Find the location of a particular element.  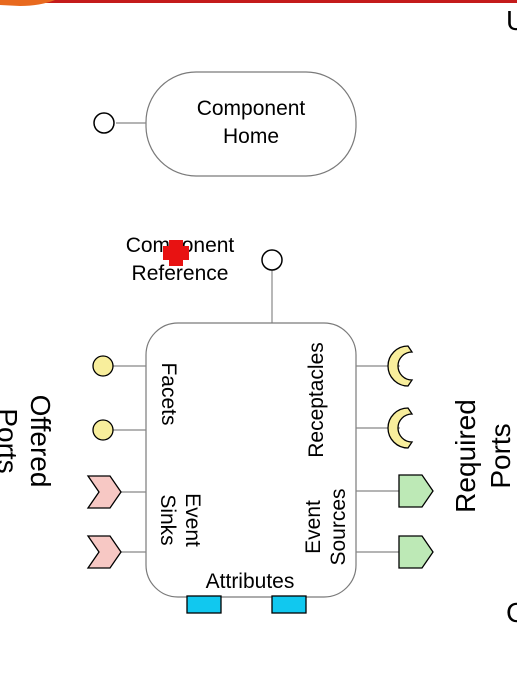

attributes-label: Attributes is located at coordinates (250, 581).